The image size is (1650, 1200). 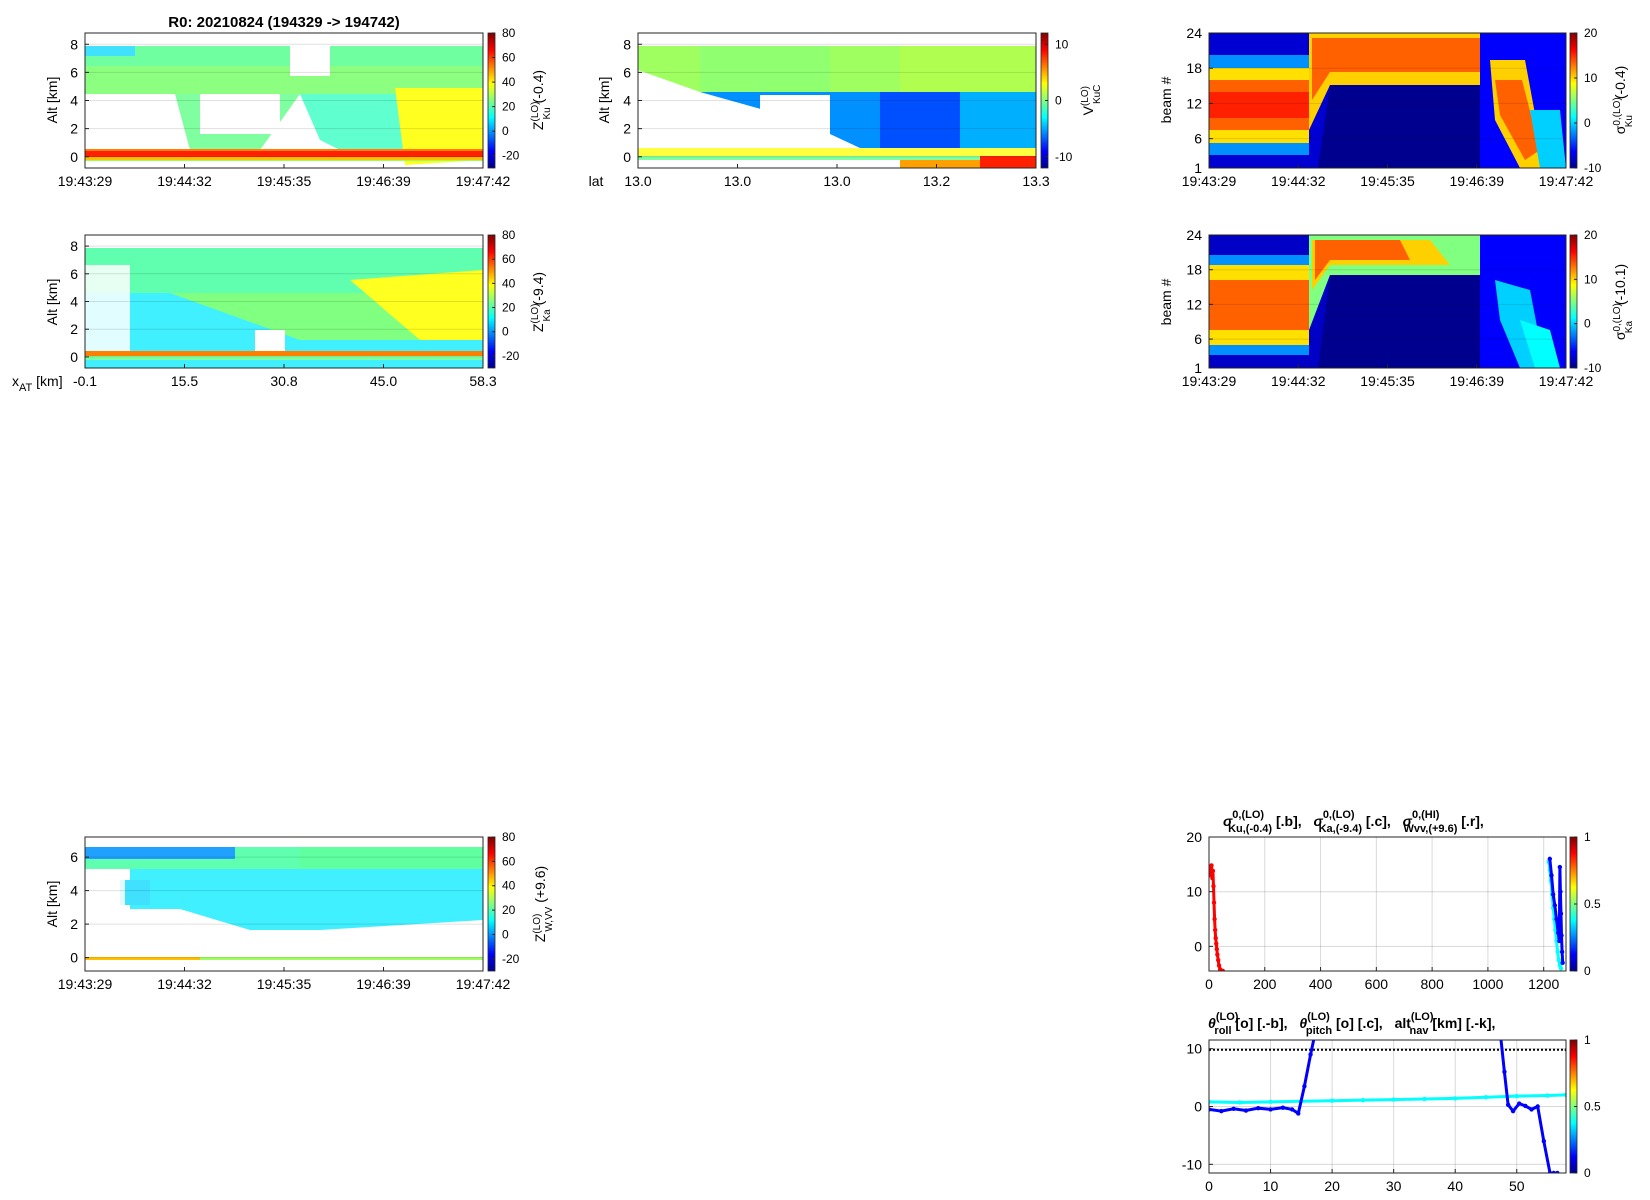 I want to click on colorbar-label-zka: Z(LO)Ka (-9.4), so click(x=541, y=302).